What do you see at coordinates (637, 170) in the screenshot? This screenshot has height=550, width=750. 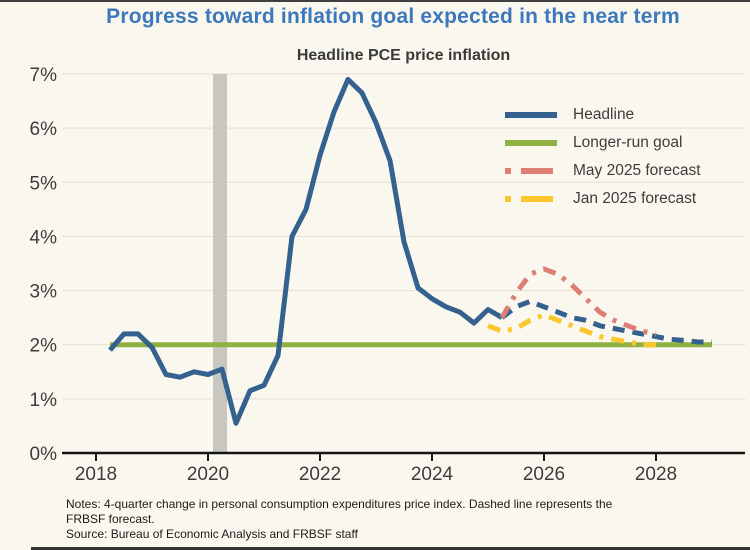 I see `legend-label: May 2025 forecast` at bounding box center [637, 170].